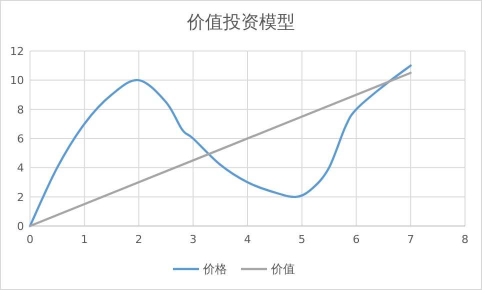  Describe the element at coordinates (240, 22) in the screenshot. I see `chart-title: 价值投资模型` at that location.